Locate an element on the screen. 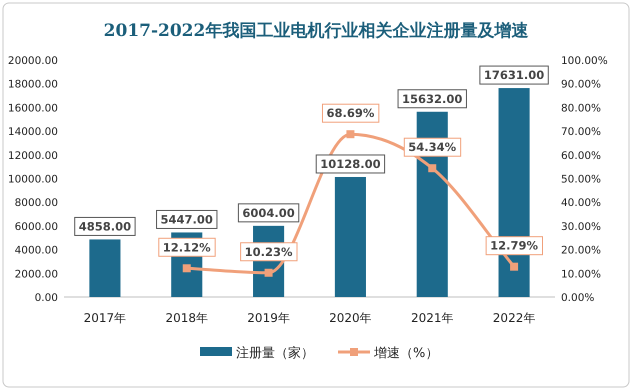 Image resolution: width=632 pixels, height=390 pixels. data-label: 68.69% is located at coordinates (350, 113).